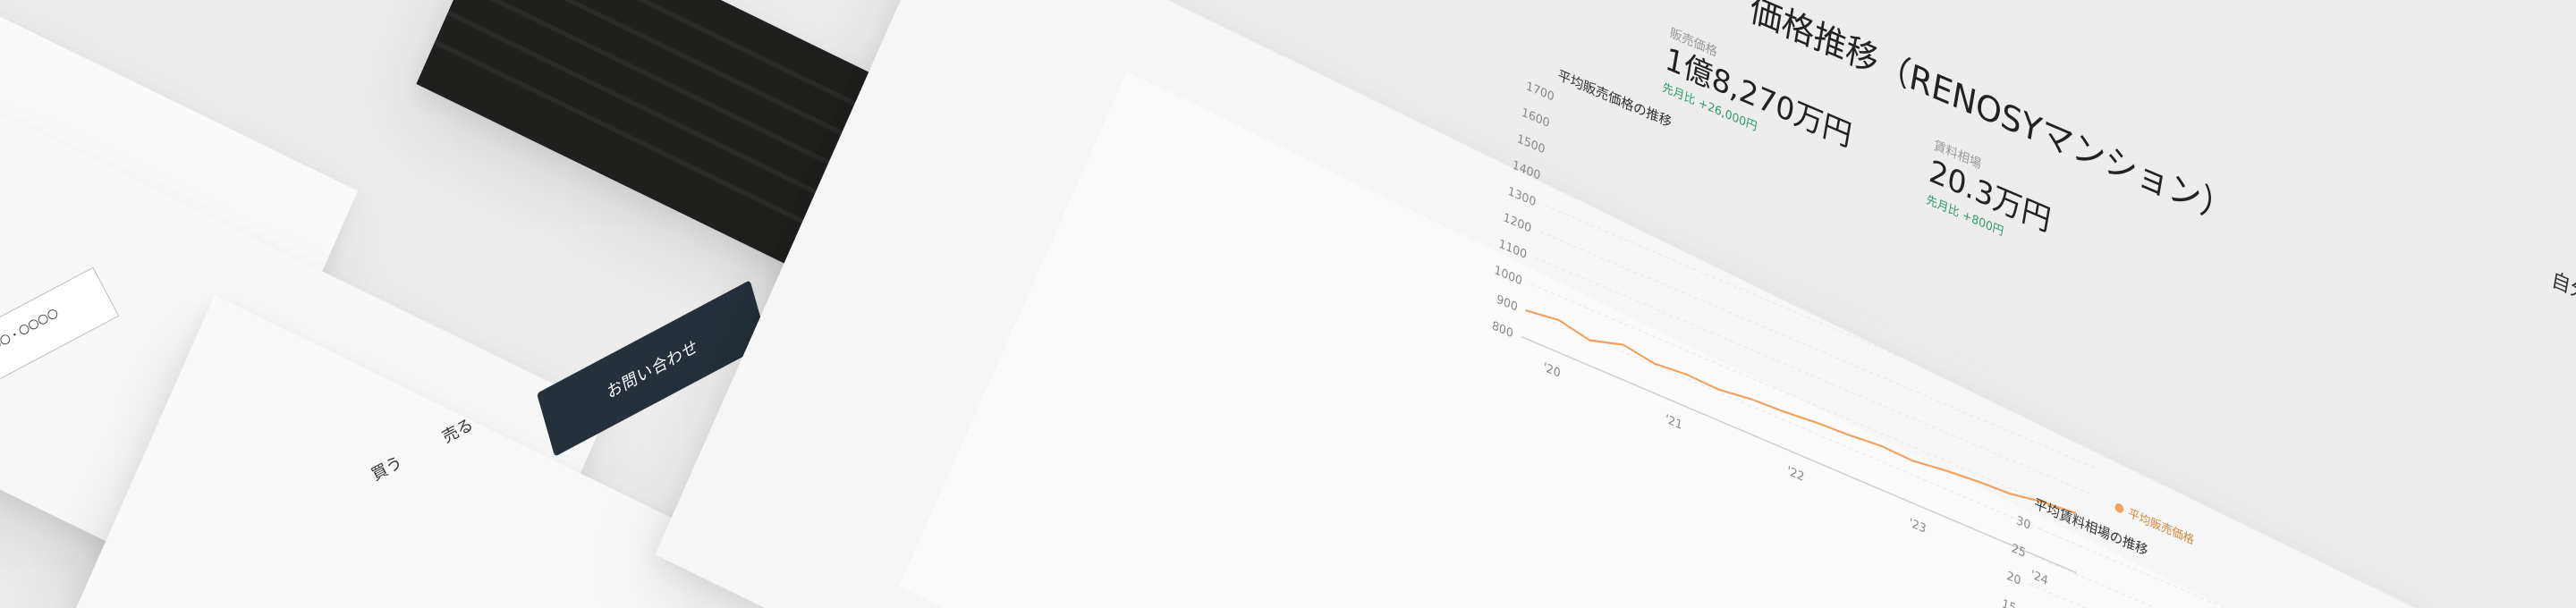 Image resolution: width=2576 pixels, height=608 pixels. I want to click on price-x-tick: '21, so click(1673, 423).